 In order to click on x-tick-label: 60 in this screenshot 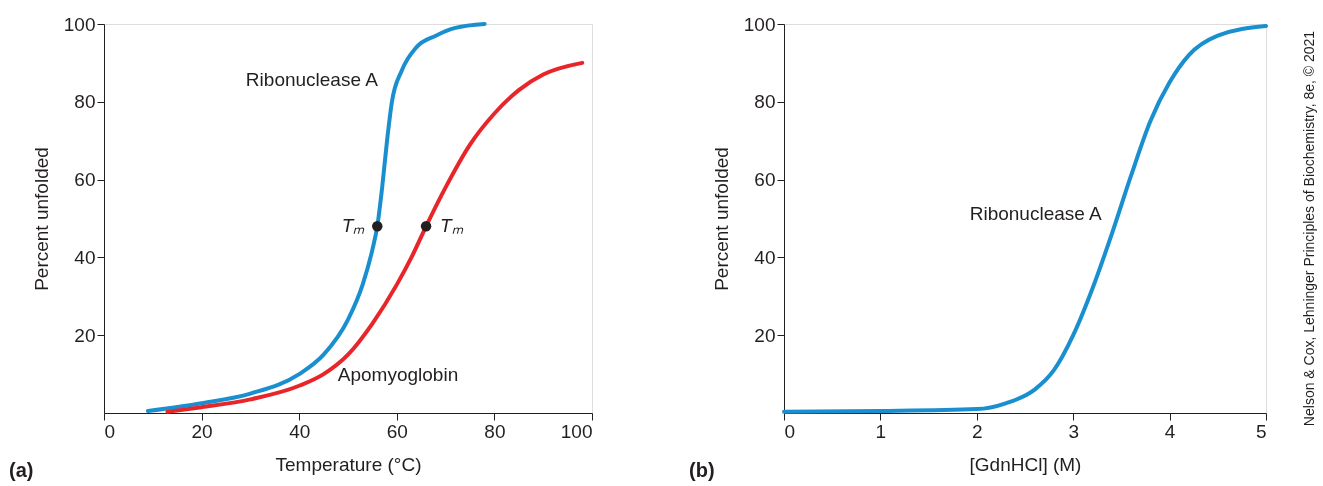, I will do `click(397, 431)`.